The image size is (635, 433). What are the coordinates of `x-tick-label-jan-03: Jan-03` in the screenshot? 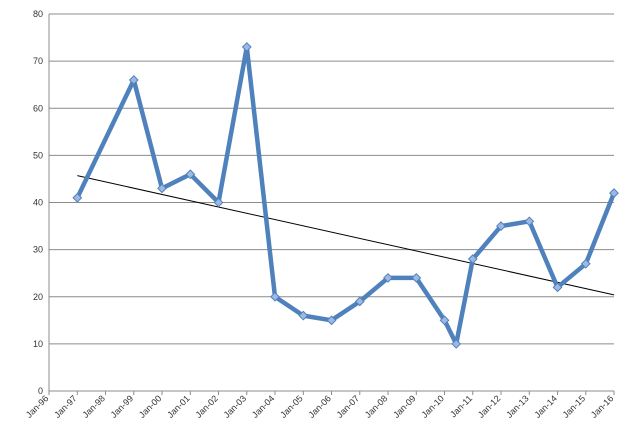 It's located at (235, 406).